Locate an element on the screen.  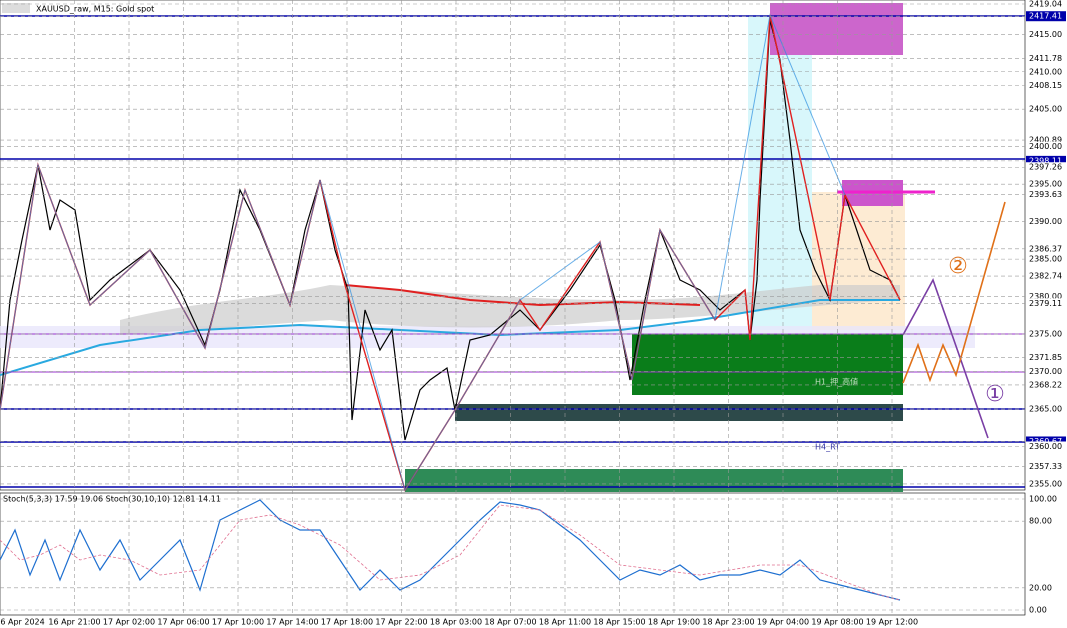
y-tick-label: 2385.00 is located at coordinates (1045, 259).